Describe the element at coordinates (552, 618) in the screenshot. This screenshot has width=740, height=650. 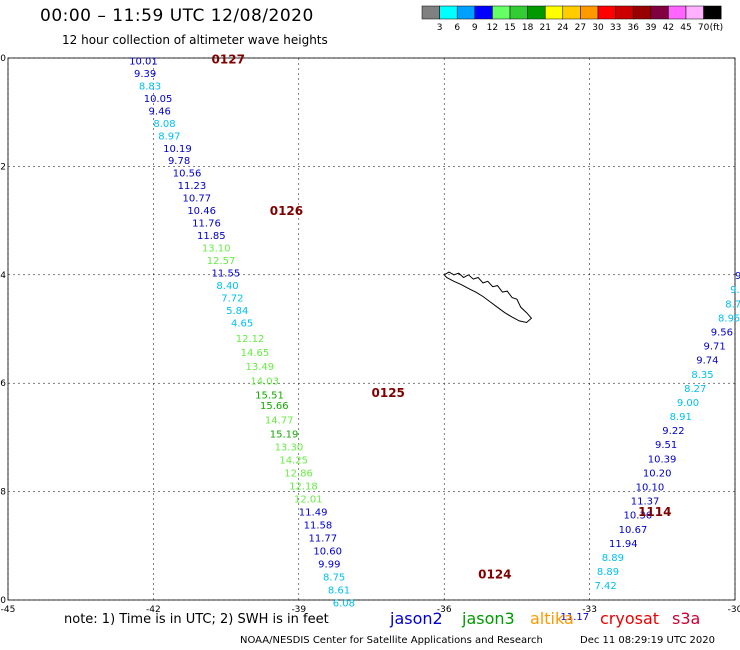
I see `mission-label-altika: altika` at that location.